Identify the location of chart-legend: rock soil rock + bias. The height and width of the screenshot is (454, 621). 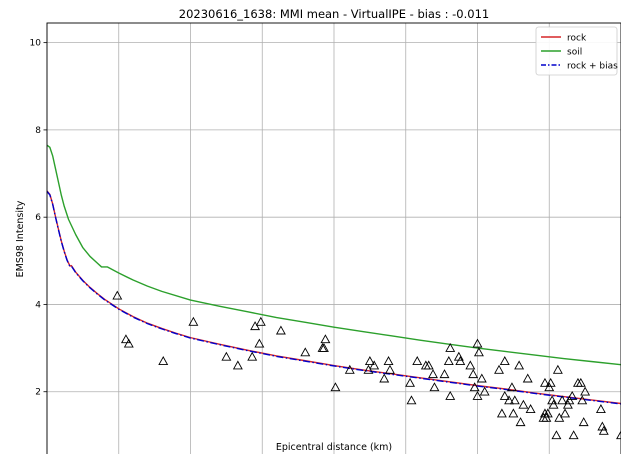
(576, 51).